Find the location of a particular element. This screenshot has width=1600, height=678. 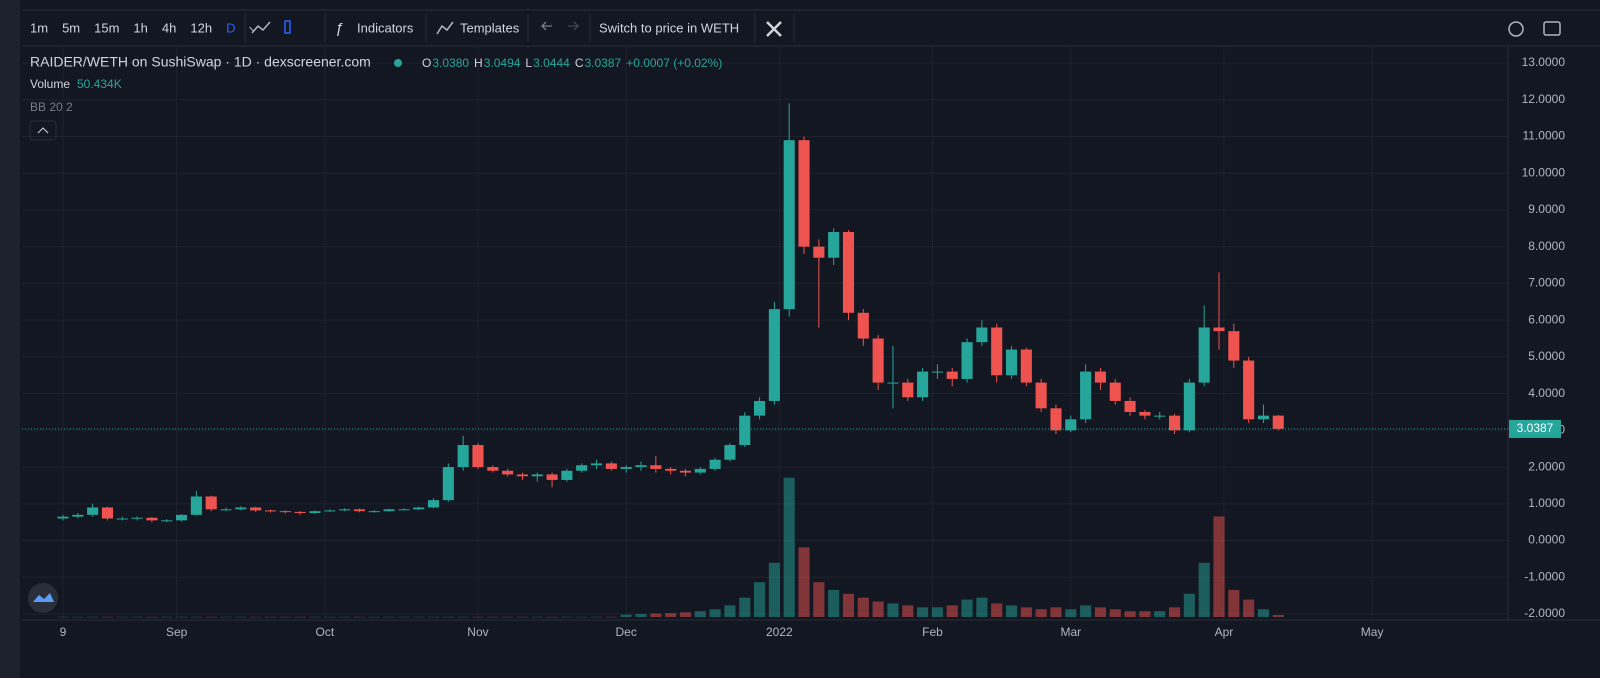

tv-logo is located at coordinates (43, 598).